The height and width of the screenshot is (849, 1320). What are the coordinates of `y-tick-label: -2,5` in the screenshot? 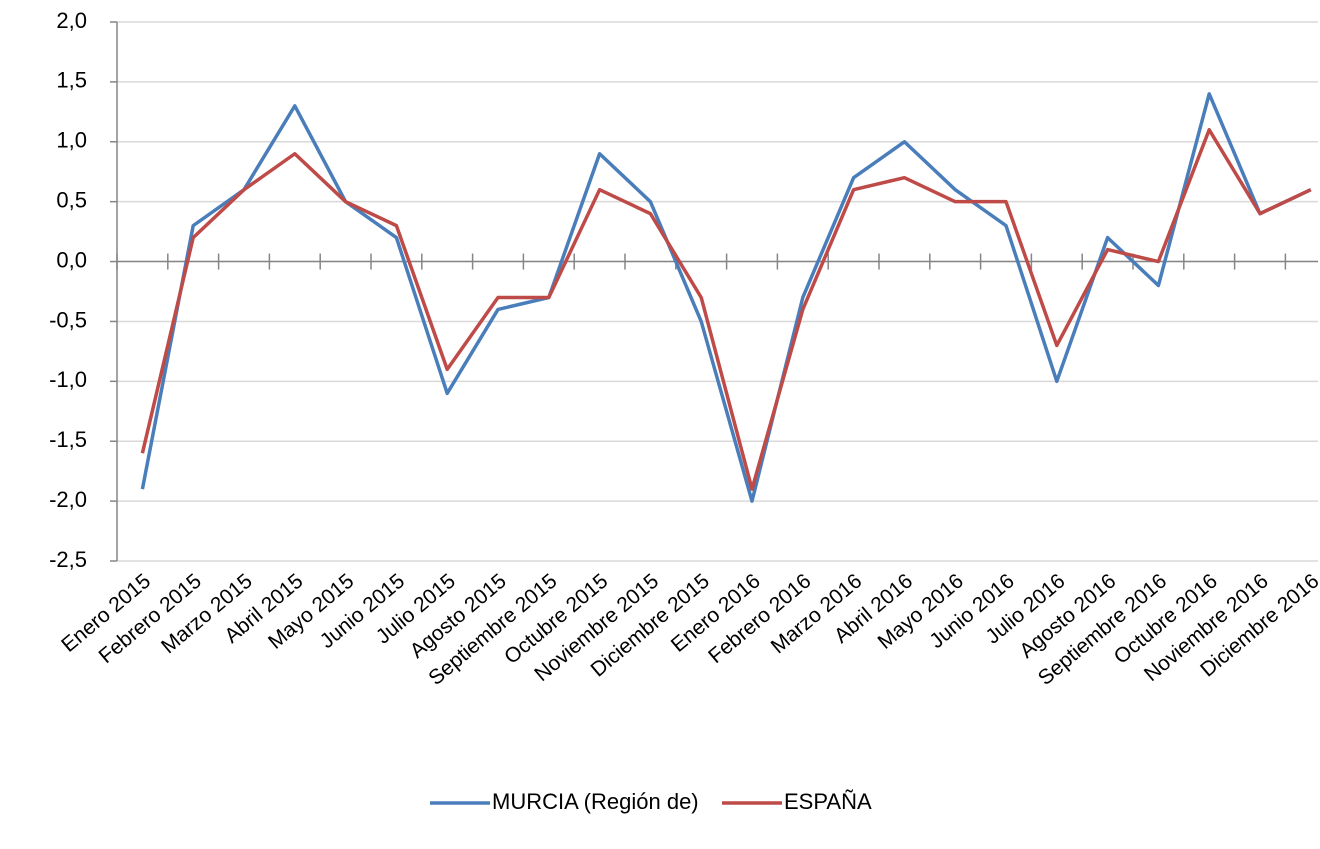 It's located at (68, 559).